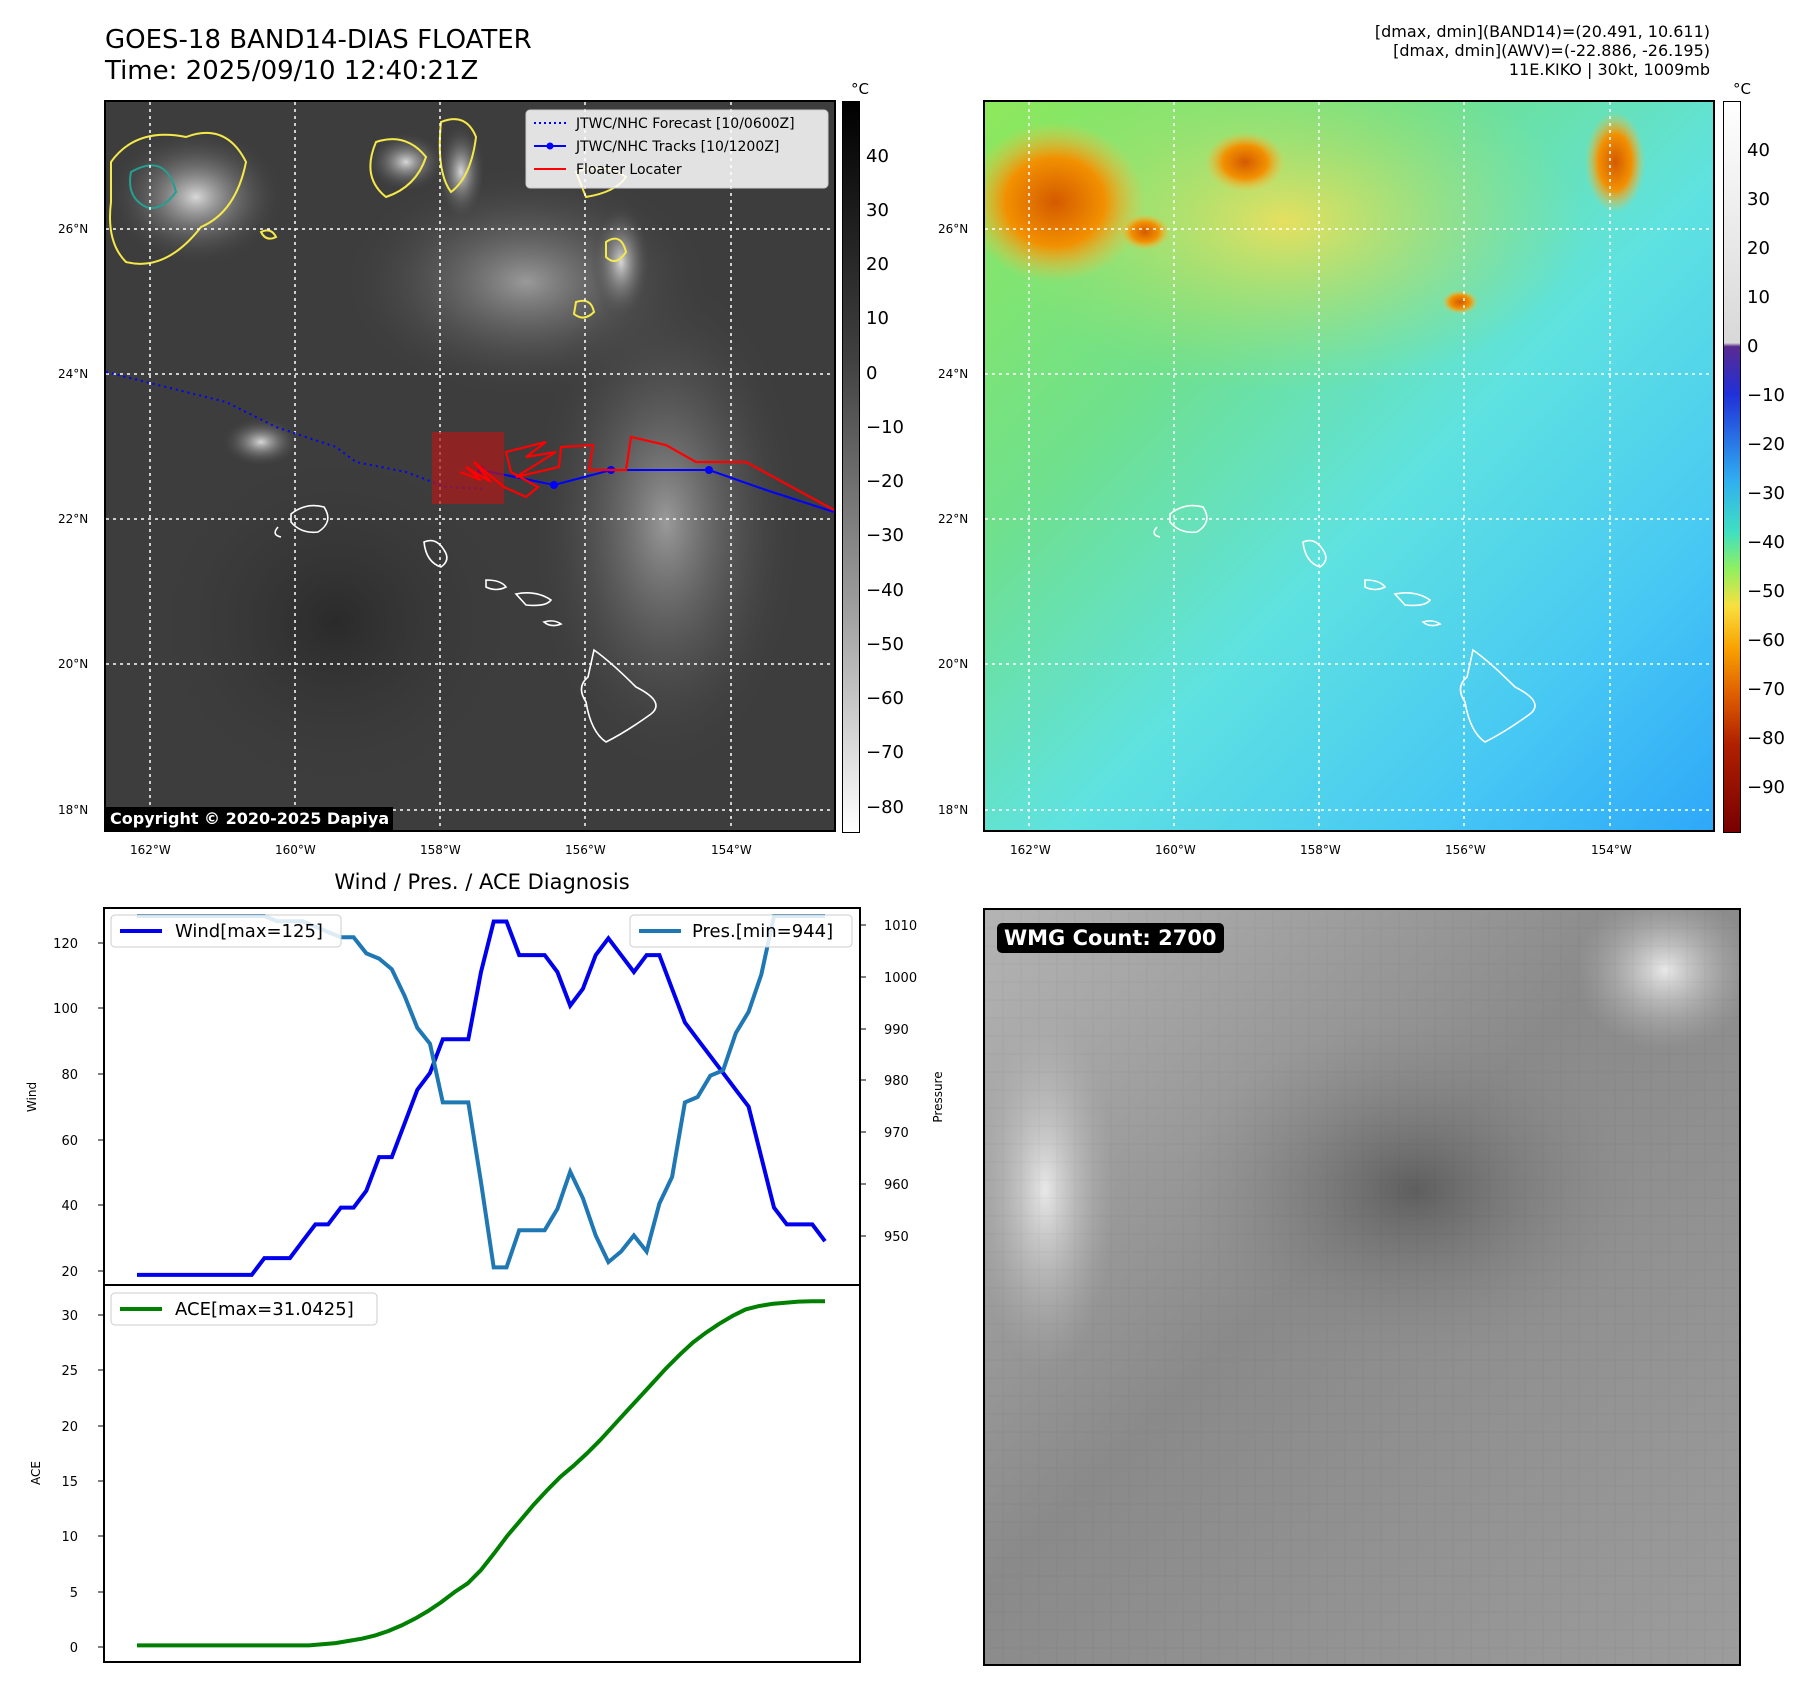 The width and height of the screenshot is (1797, 1690). What do you see at coordinates (953, 664) in the screenshot?
I see `wv-lat-label: 20°N` at bounding box center [953, 664].